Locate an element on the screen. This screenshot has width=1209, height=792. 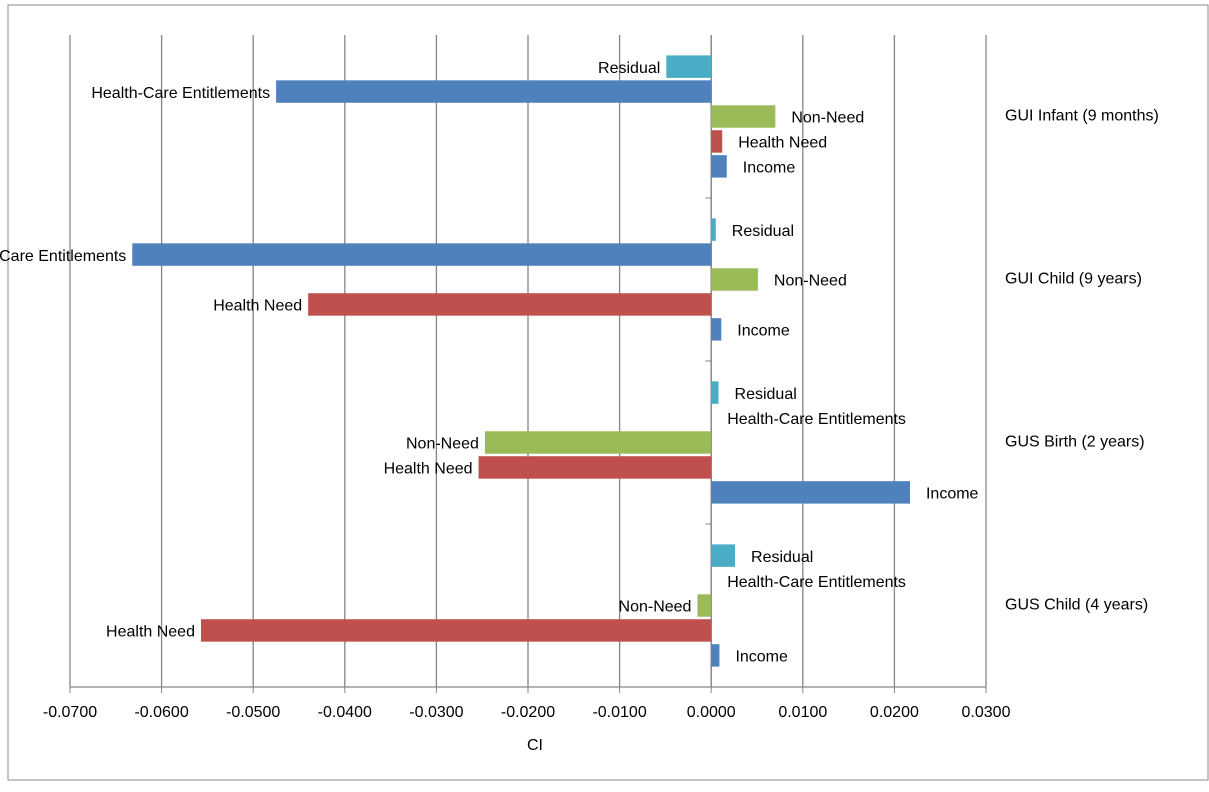
x-tick-label: -0.0400 is located at coordinates (345, 712).